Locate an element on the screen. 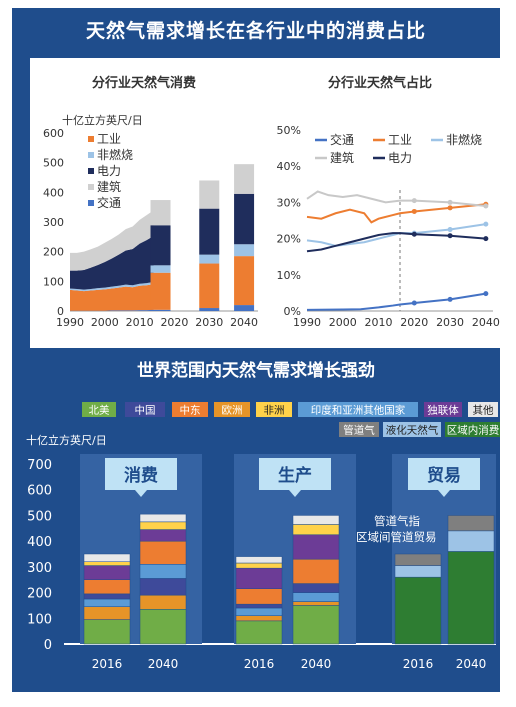 Image resolution: width=516 pixels, height=707 pixels. y-tick-label: 50% is located at coordinates (289, 130).